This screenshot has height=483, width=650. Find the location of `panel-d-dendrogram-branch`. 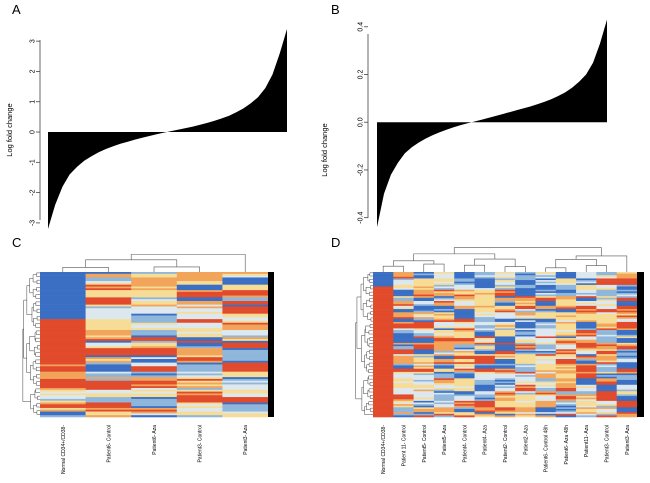

panel-d-dendrogram-branch is located at coordinates (393, 268).